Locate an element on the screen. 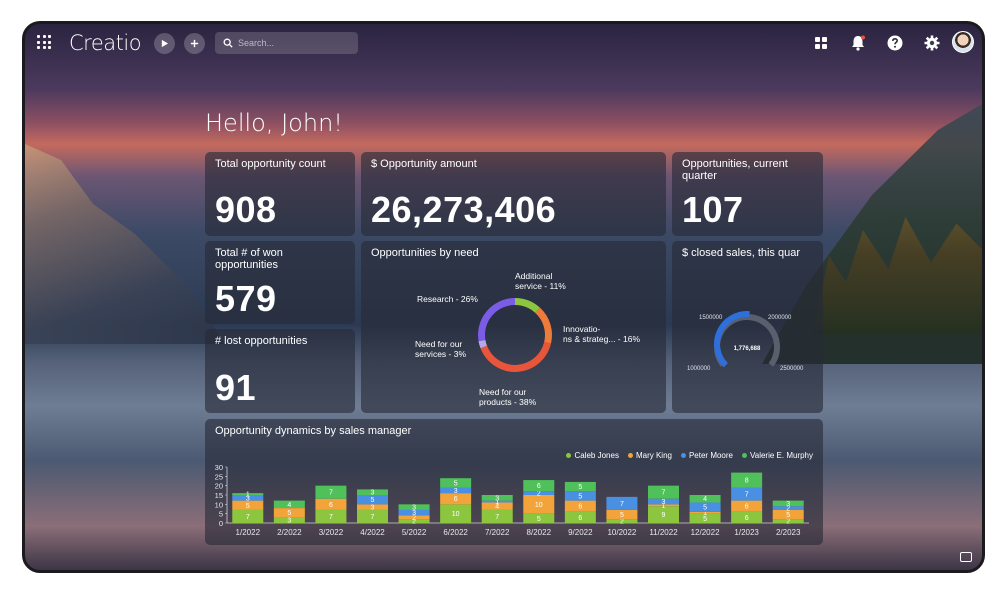 This screenshot has height=595, width=1007. donut-slice-services is located at coordinates (483, 344).